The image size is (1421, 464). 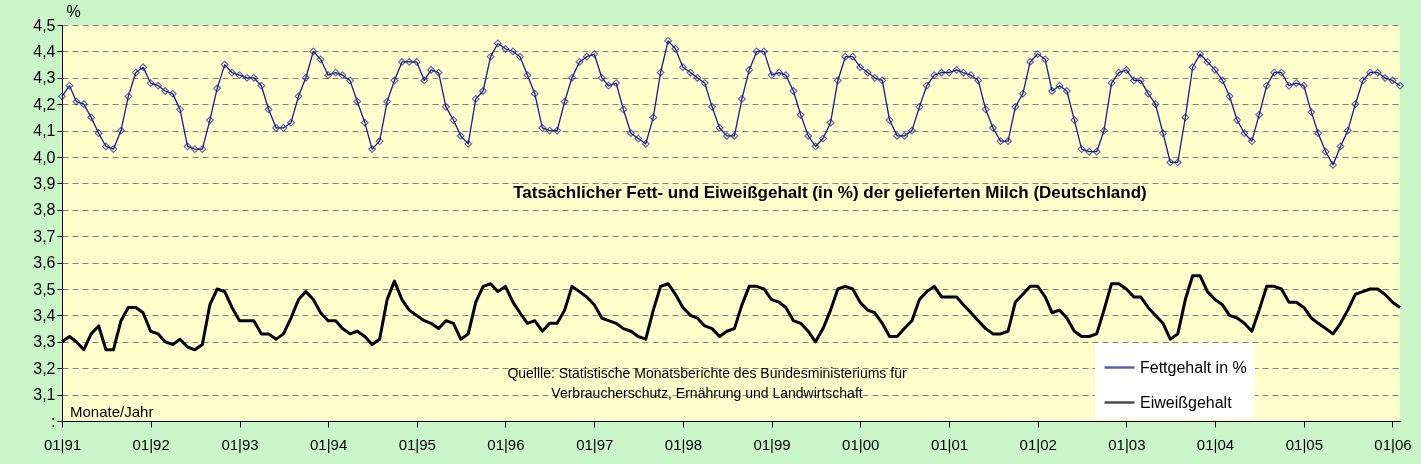 What do you see at coordinates (1215, 444) in the screenshot?
I see `x-tick-label: 01|04` at bounding box center [1215, 444].